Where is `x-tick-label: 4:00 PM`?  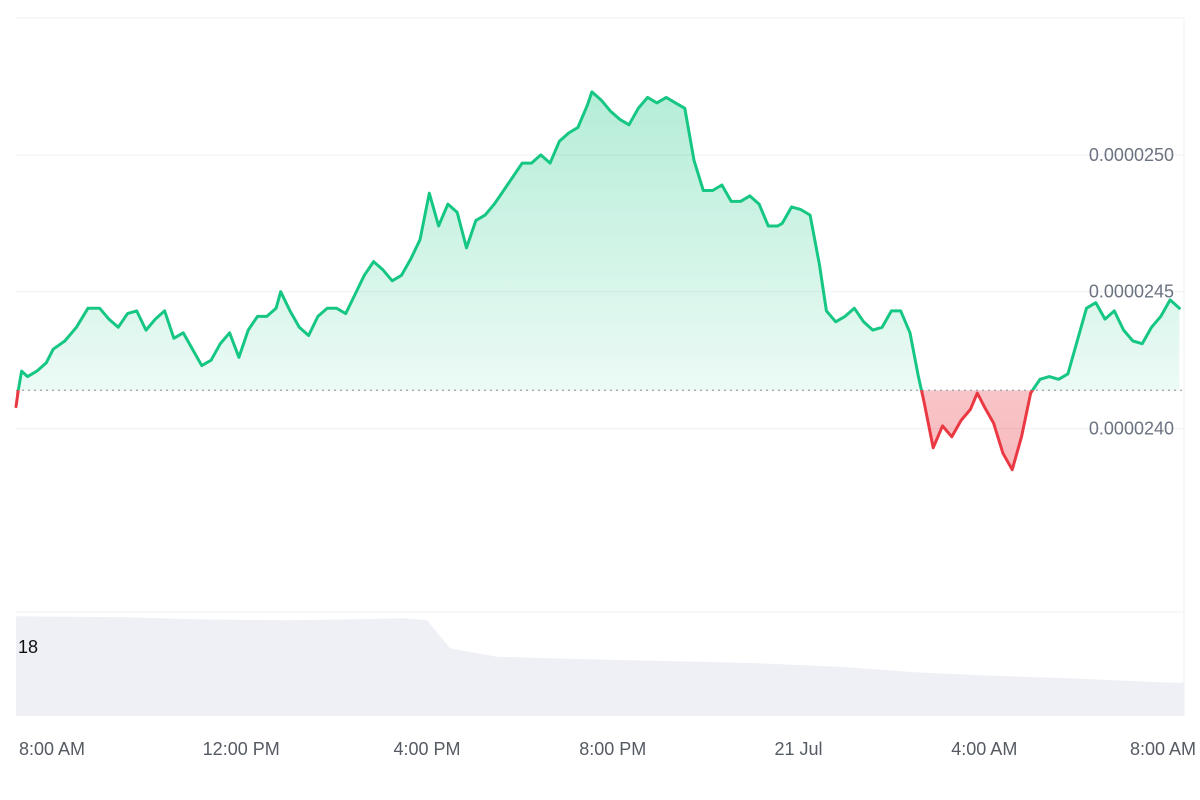 x-tick-label: 4:00 PM is located at coordinates (426, 749).